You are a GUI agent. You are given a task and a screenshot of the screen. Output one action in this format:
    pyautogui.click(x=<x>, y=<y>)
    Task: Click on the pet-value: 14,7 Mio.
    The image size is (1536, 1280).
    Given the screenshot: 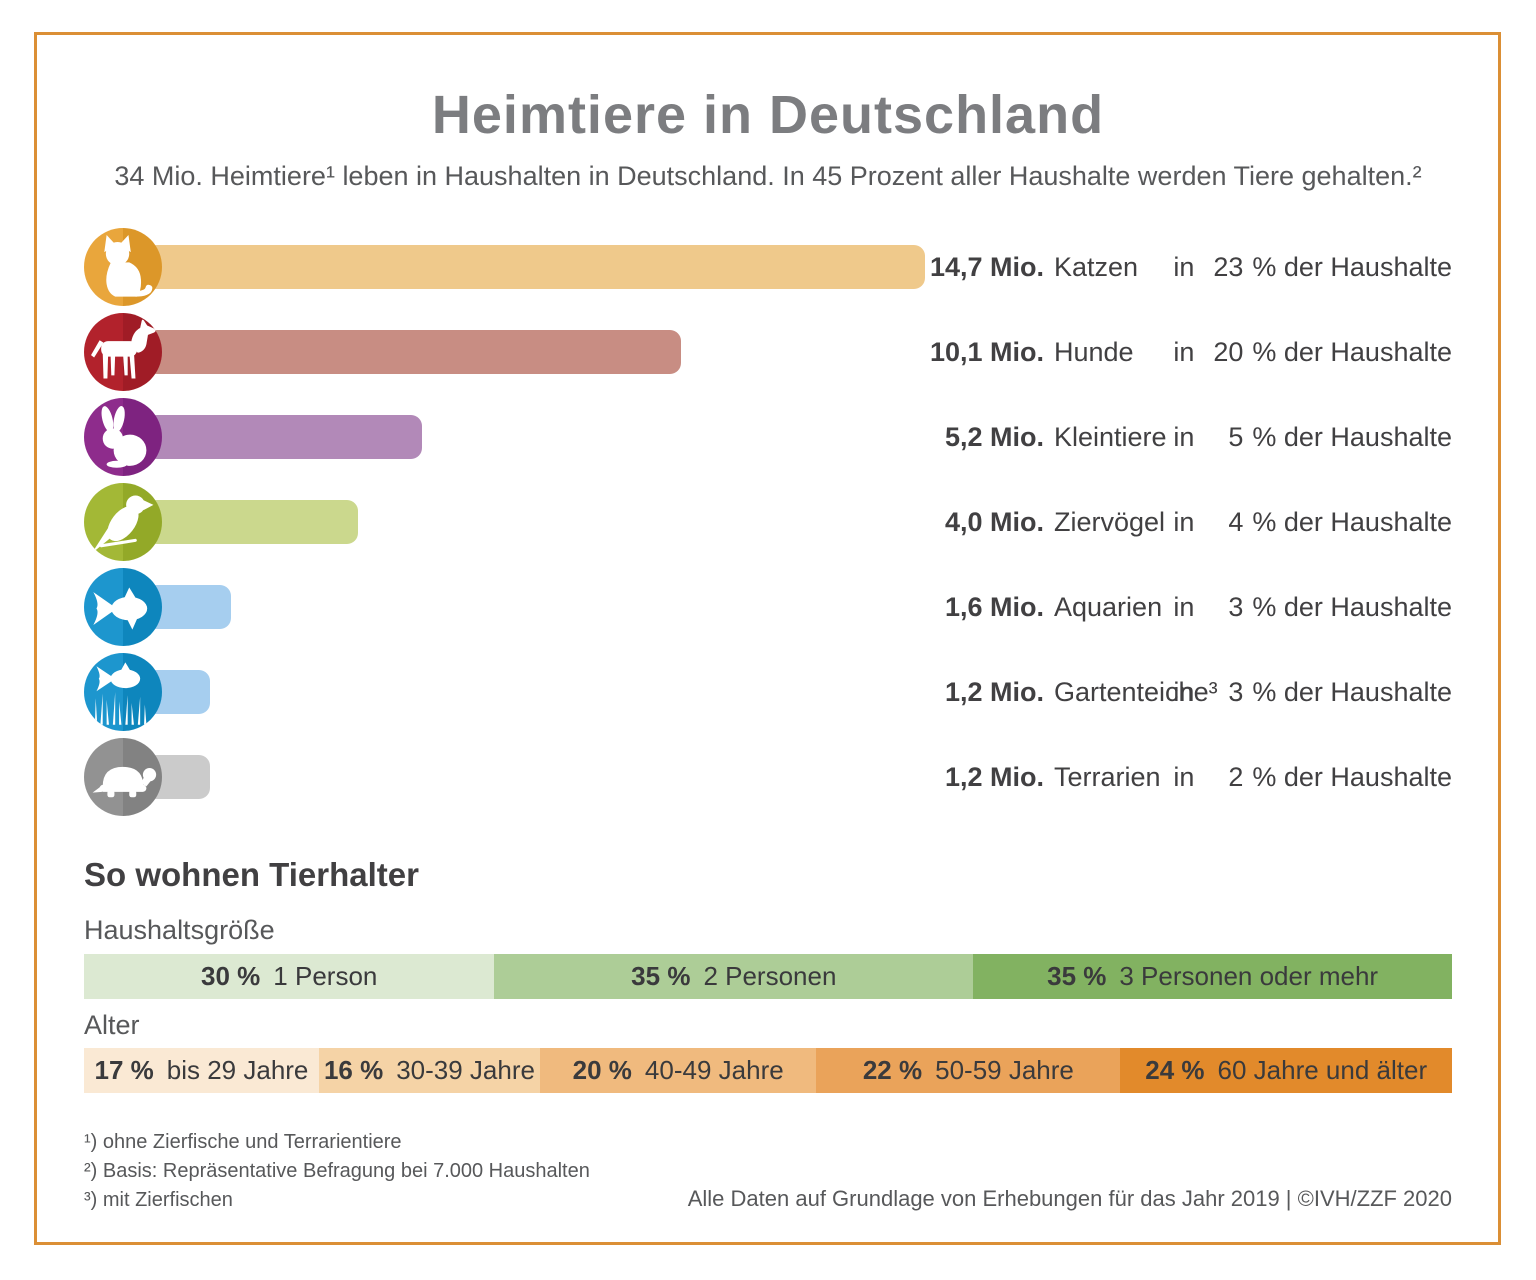 What is the action you would take?
    pyautogui.click(x=986, y=266)
    